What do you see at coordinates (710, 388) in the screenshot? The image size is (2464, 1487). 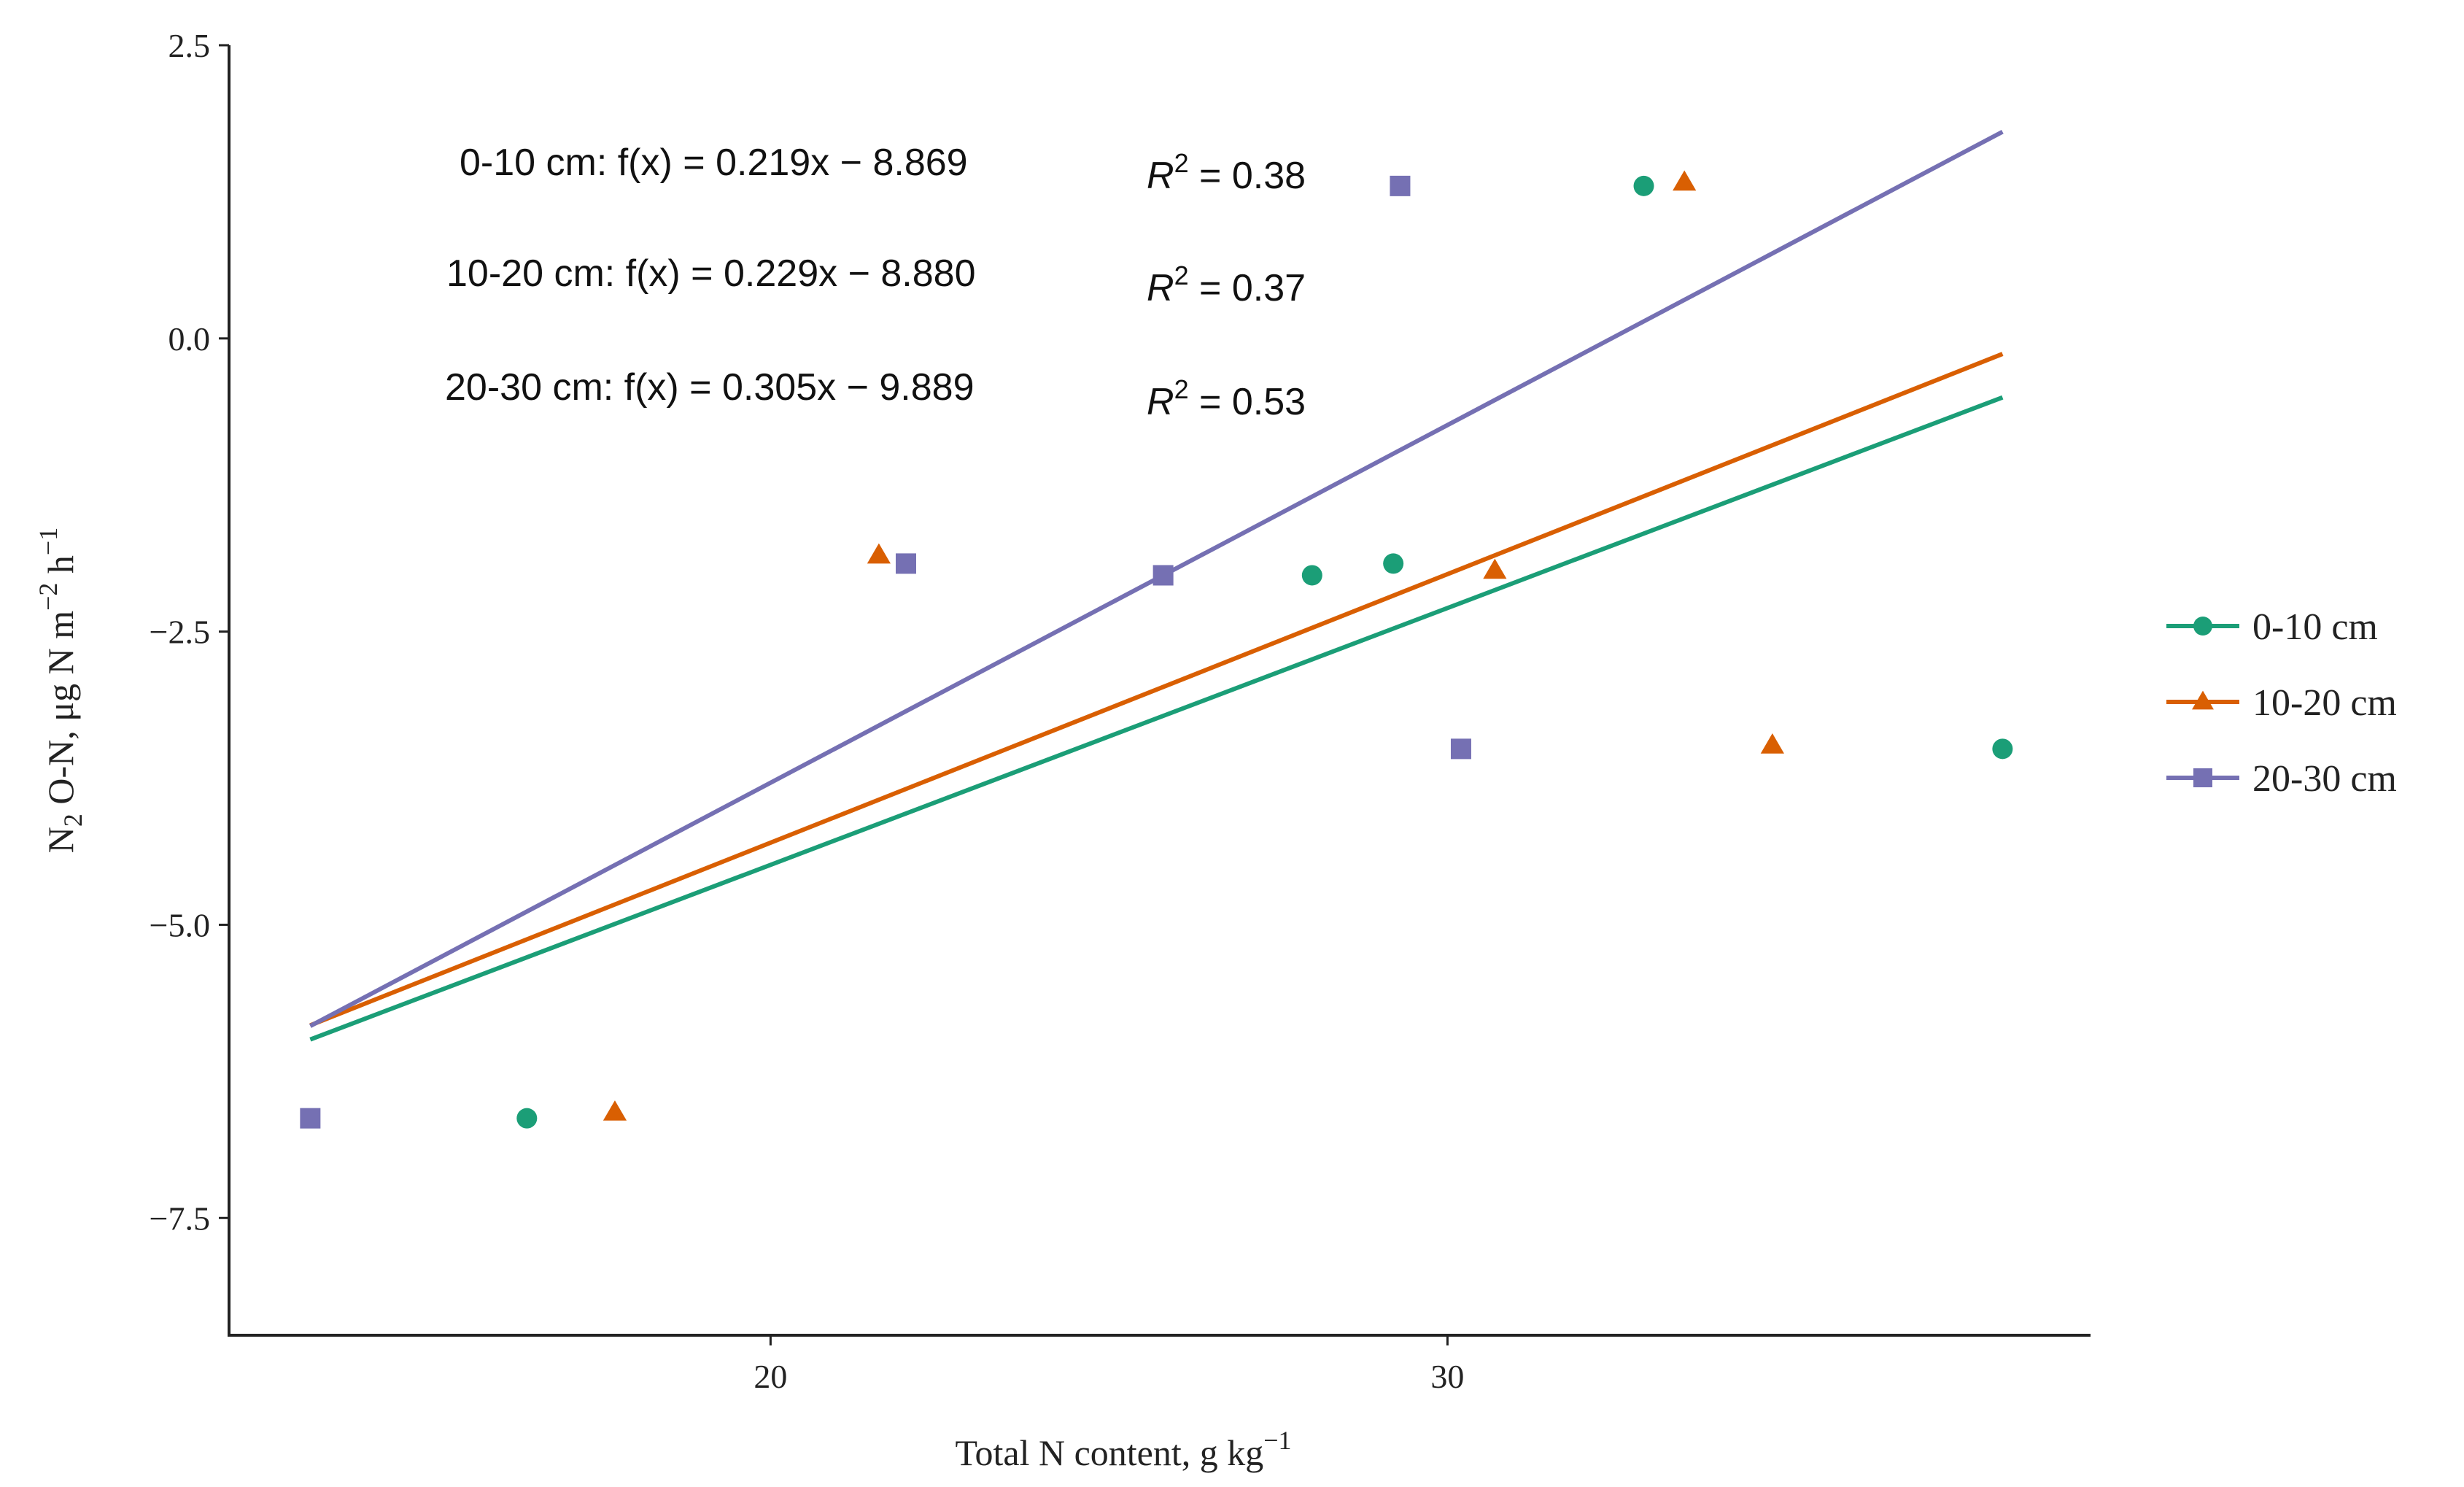 I see `equation-20-30: 20-30 cm: f(x) = 0.305x − 9.889` at bounding box center [710, 388].